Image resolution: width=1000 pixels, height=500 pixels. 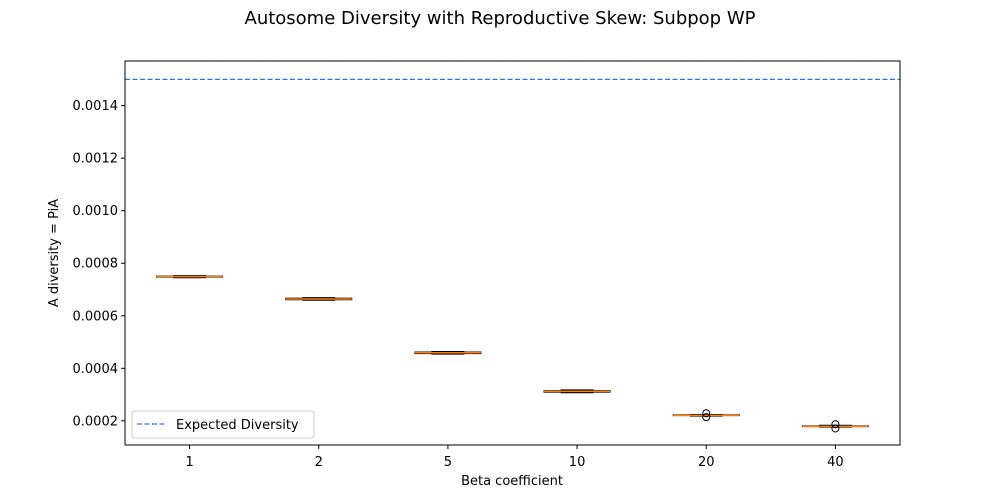 I want to click on legend: Expected Diversity, so click(x=223, y=424).